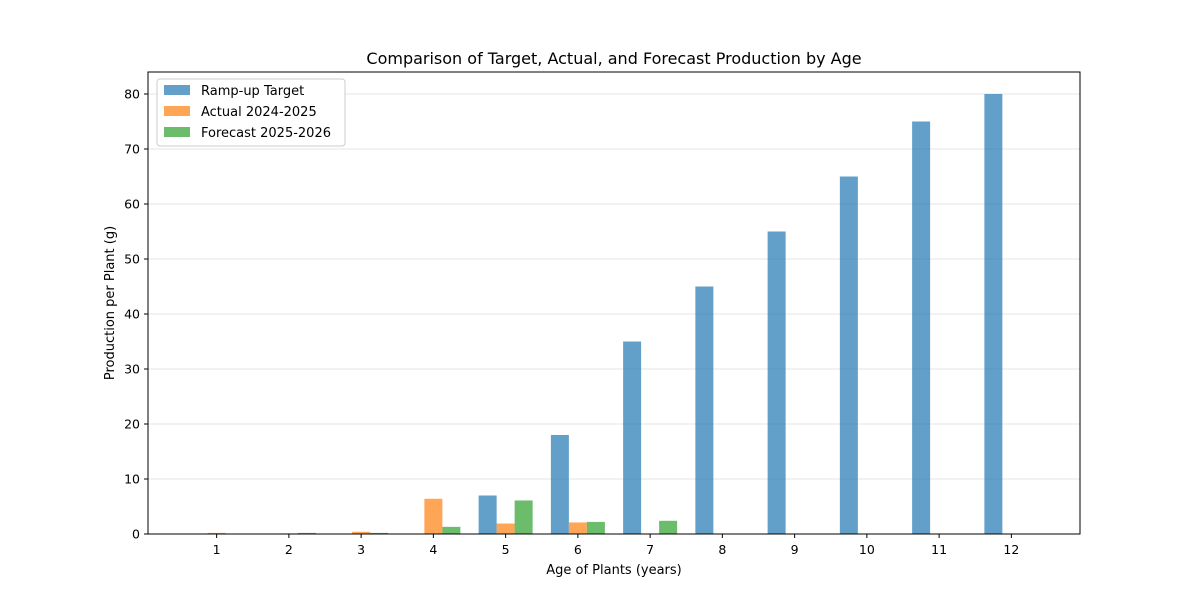 The height and width of the screenshot is (600, 1200). What do you see at coordinates (614, 570) in the screenshot?
I see `x-axis-label: Age of Plants (years)` at bounding box center [614, 570].